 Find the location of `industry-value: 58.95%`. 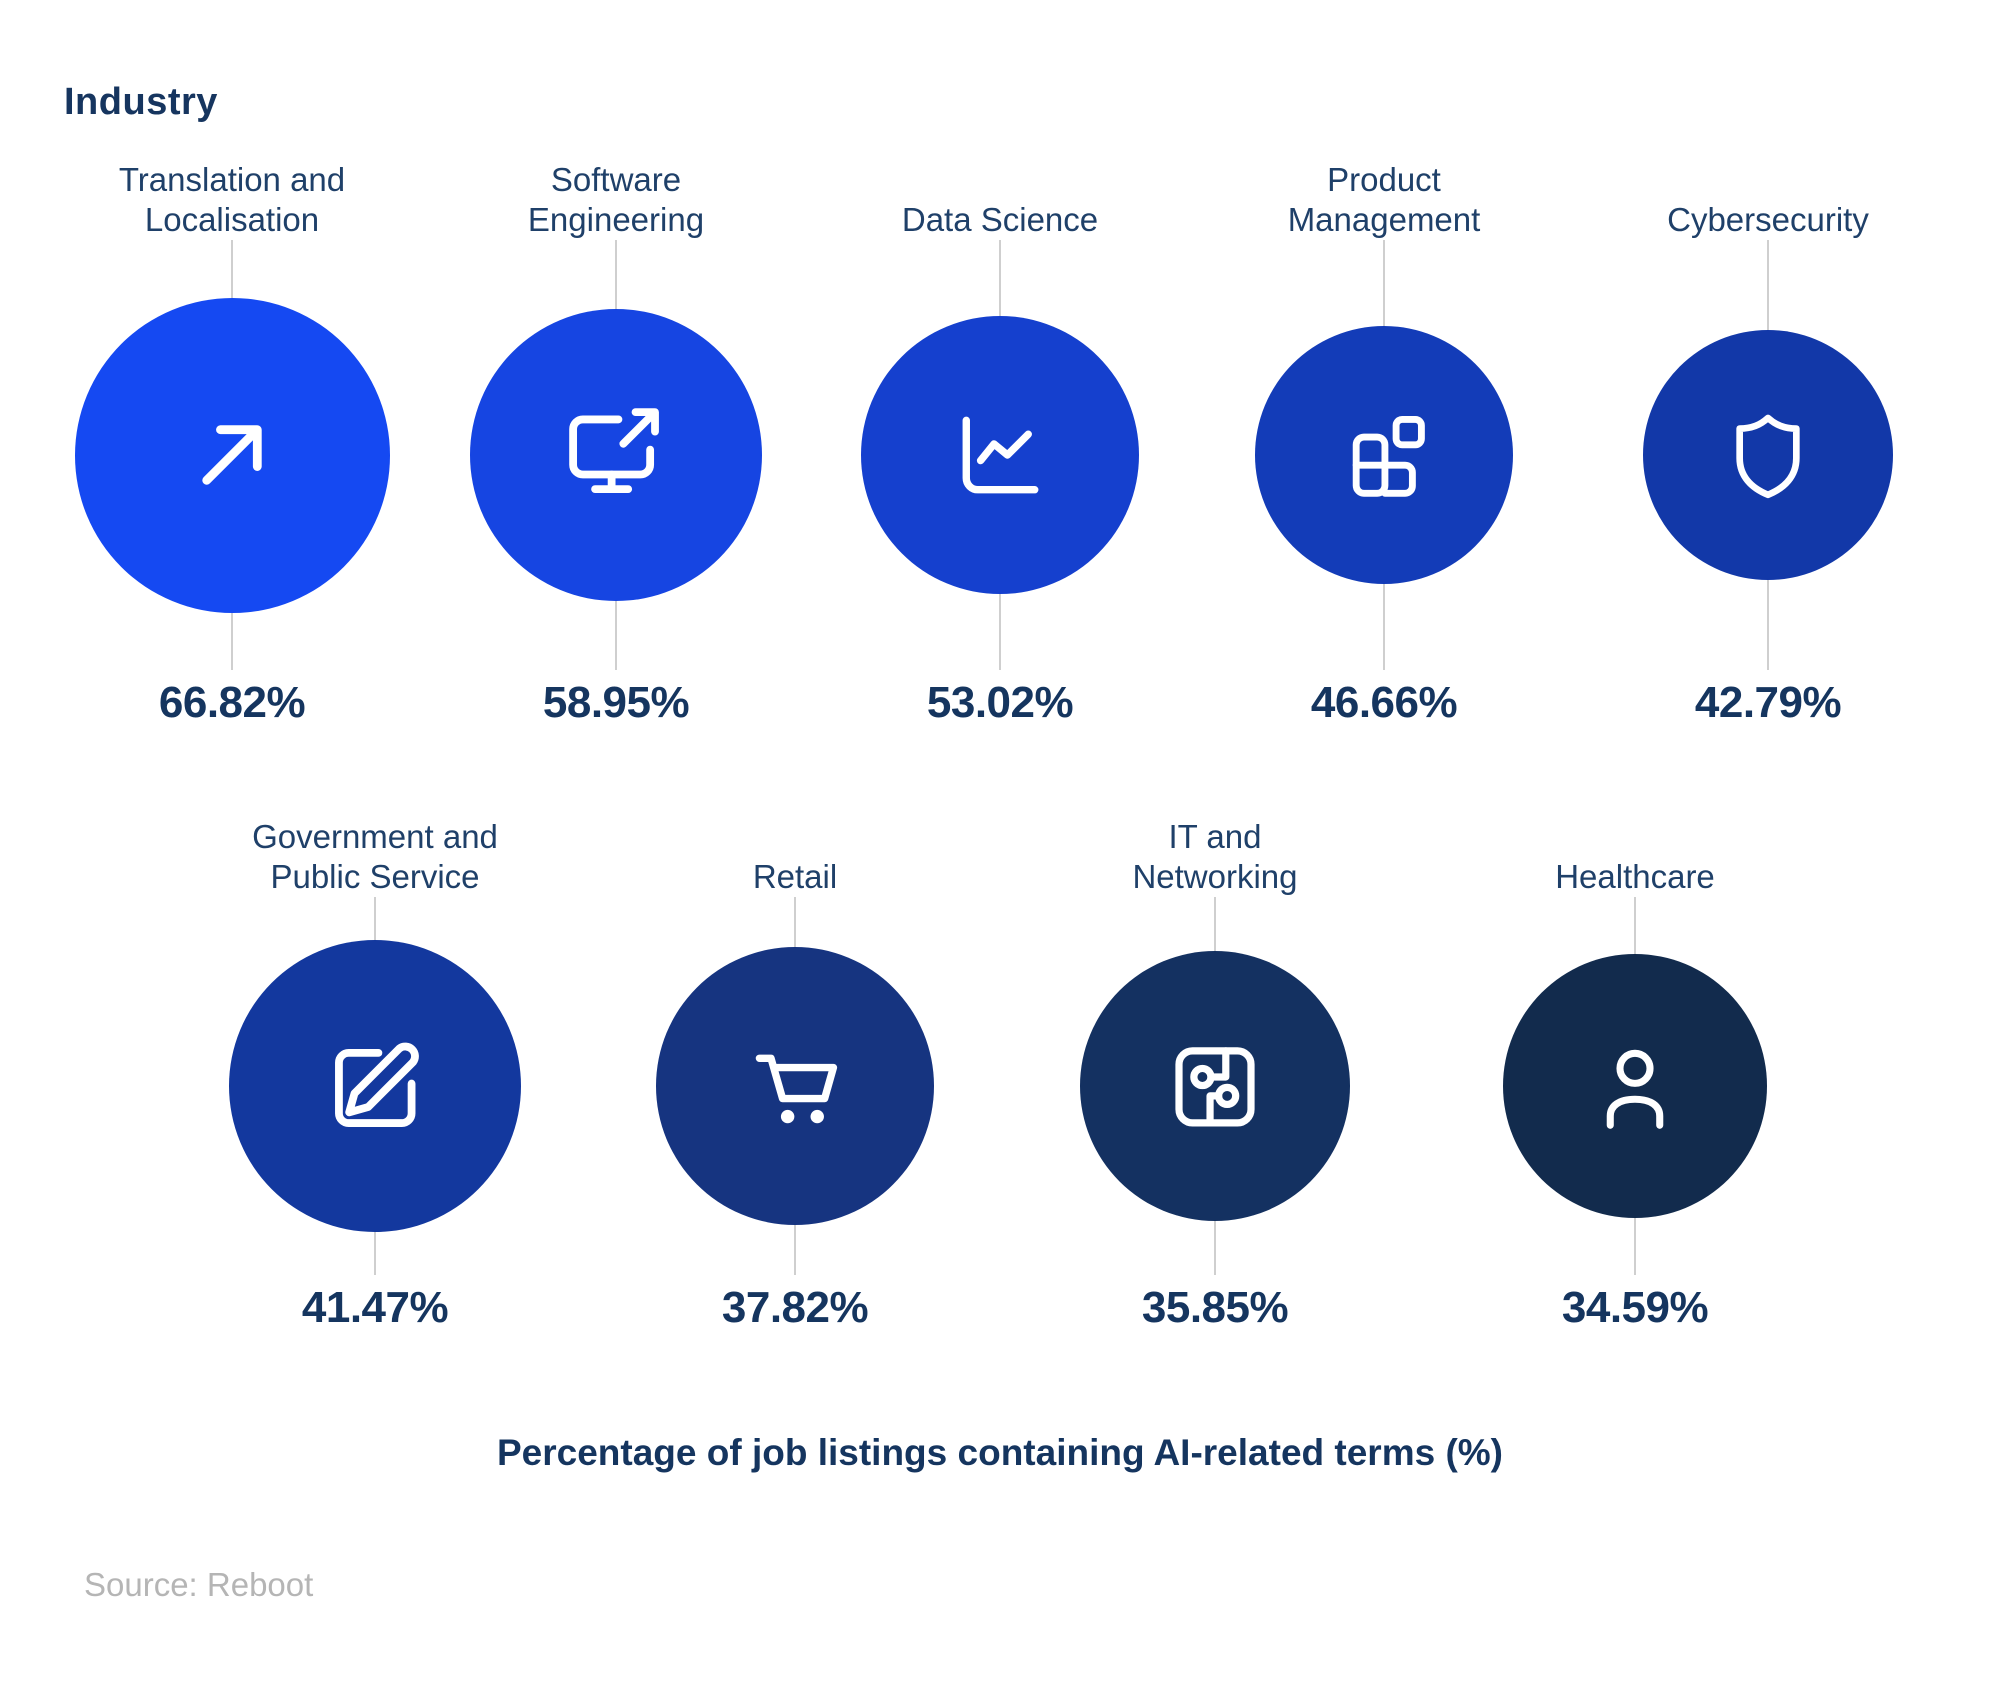

industry-value: 58.95% is located at coordinates (616, 702).